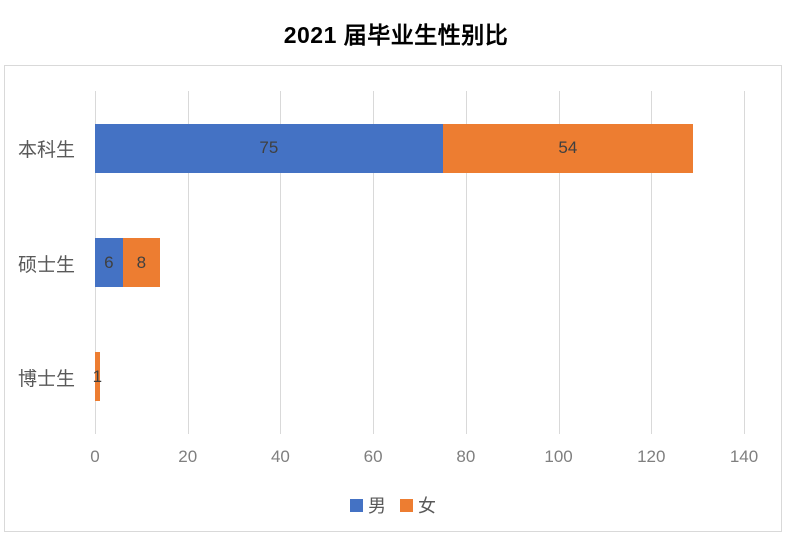  What do you see at coordinates (377, 506) in the screenshot?
I see `legend-label: 男` at bounding box center [377, 506].